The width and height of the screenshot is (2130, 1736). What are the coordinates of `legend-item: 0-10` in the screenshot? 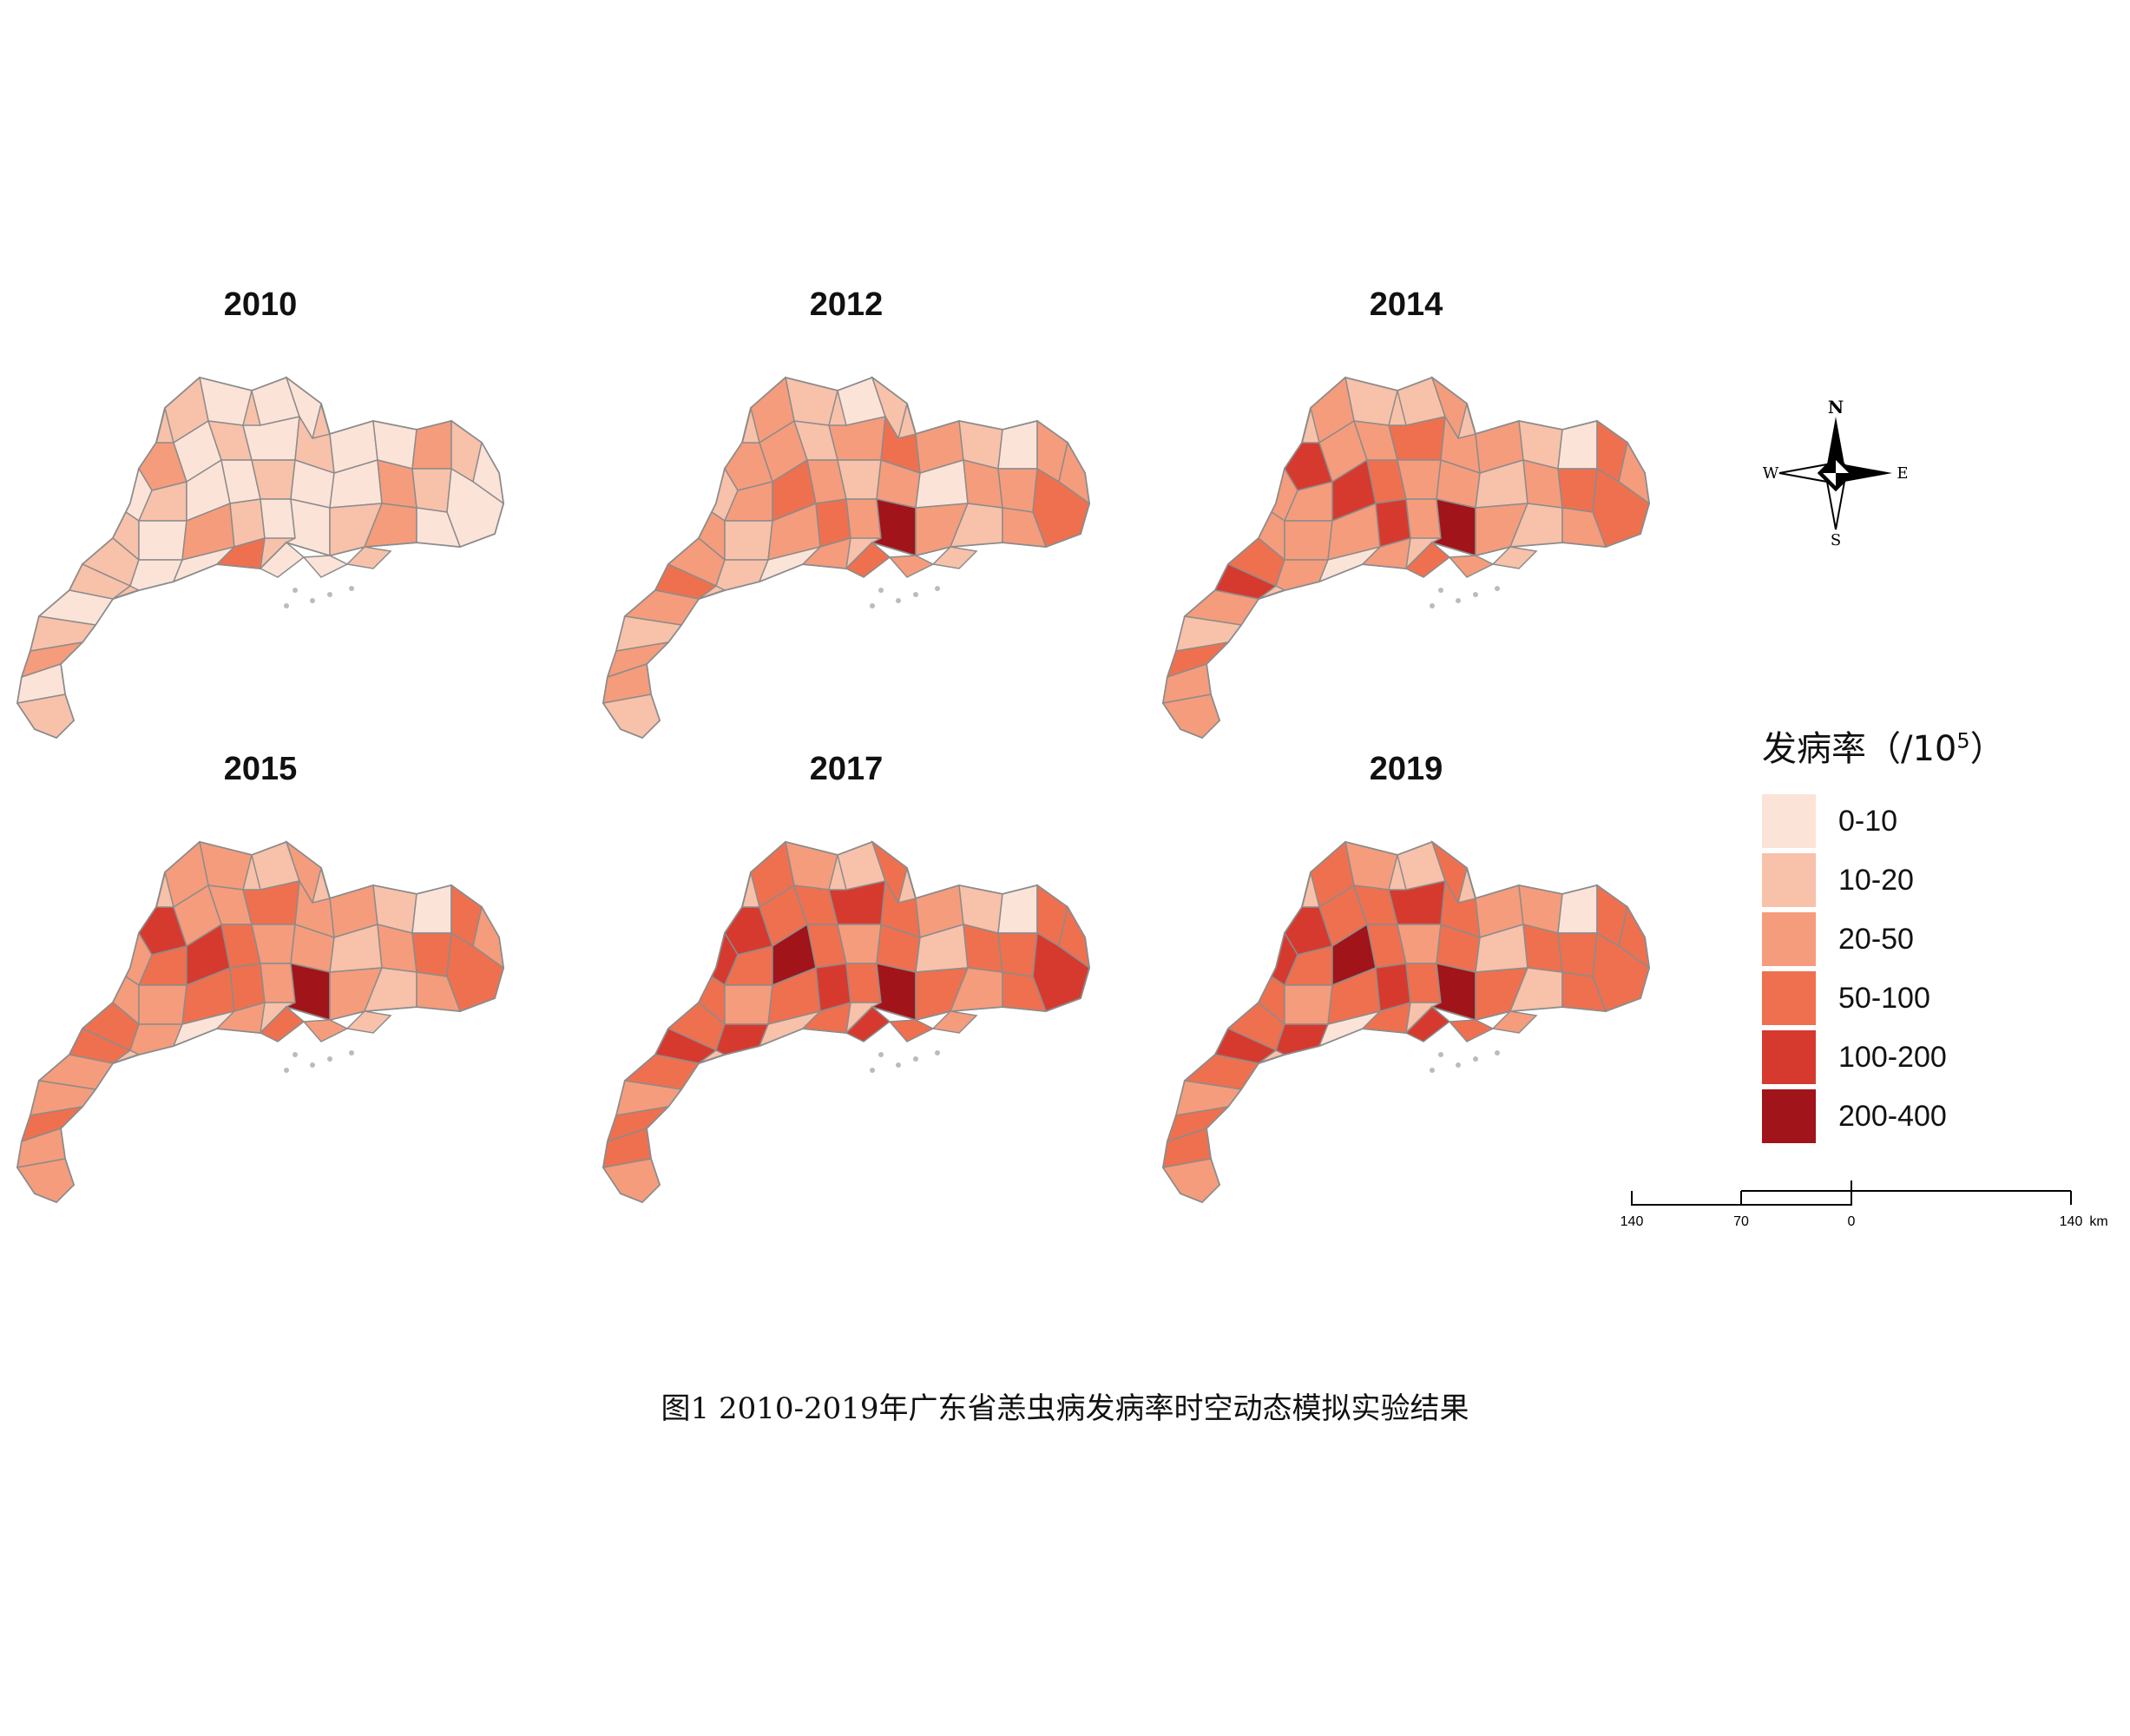 It's located at (1909, 821).